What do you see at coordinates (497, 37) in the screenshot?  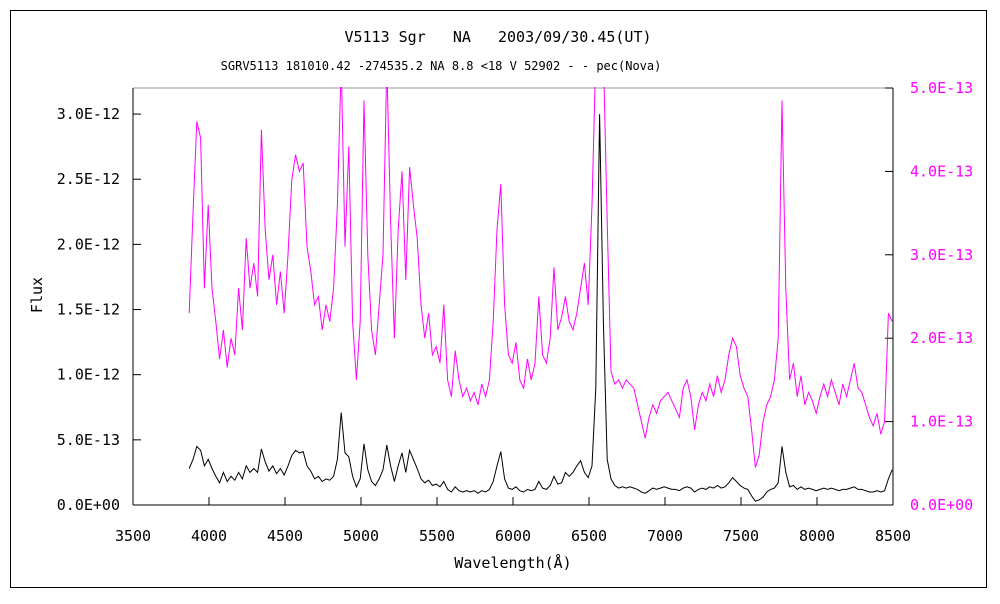 I see `chart-title: V5113 Sgr NA 2003/09/30.45(UT)` at bounding box center [497, 37].